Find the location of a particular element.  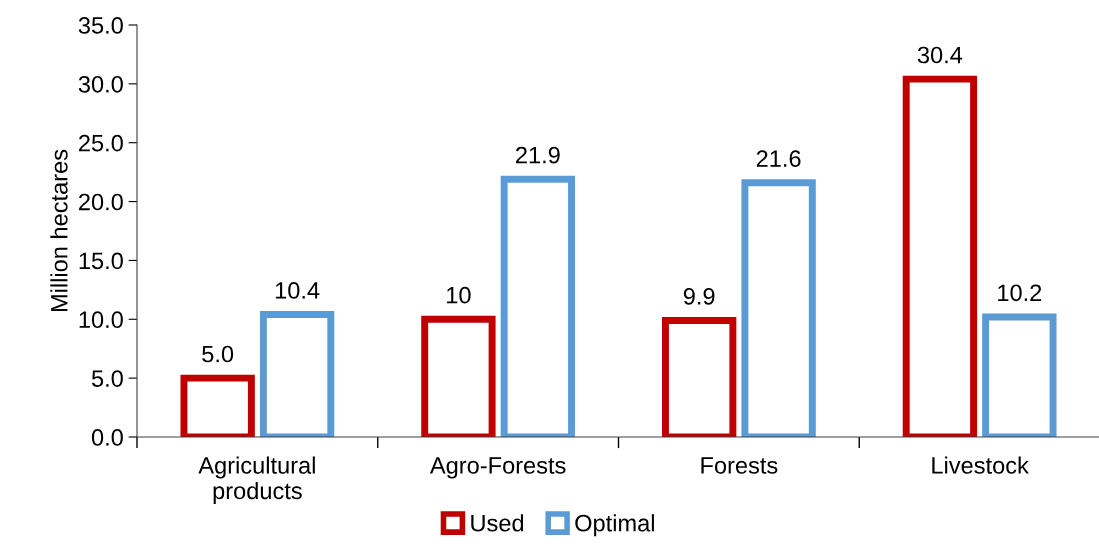

y-tick-label: 0.0 is located at coordinates (107, 437).